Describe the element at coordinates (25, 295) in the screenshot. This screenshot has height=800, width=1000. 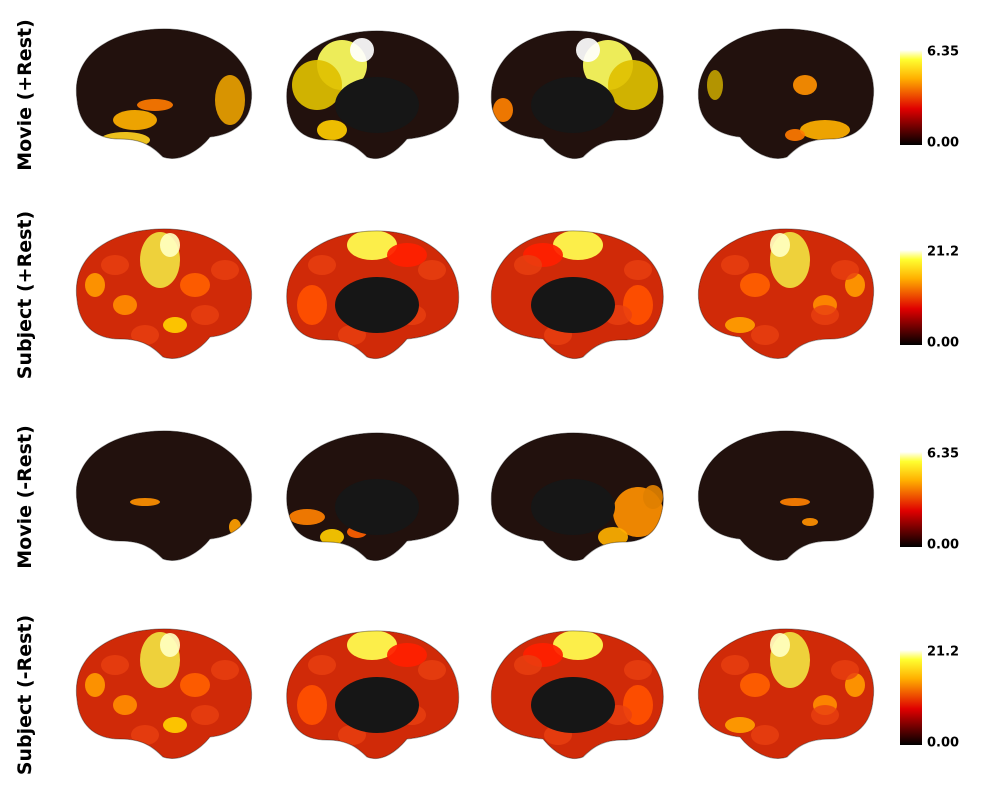
I see `row-label: Subject (+Rest)` at that location.